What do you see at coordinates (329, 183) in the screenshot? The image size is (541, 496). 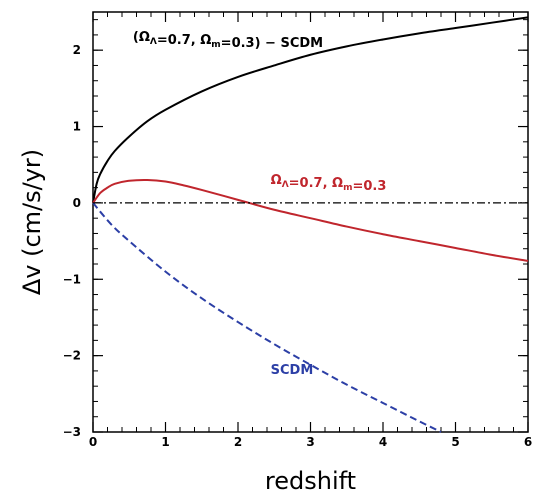 I see `annotation-1: ΩΛ=0.7, Ωm=0.3` at bounding box center [329, 183].